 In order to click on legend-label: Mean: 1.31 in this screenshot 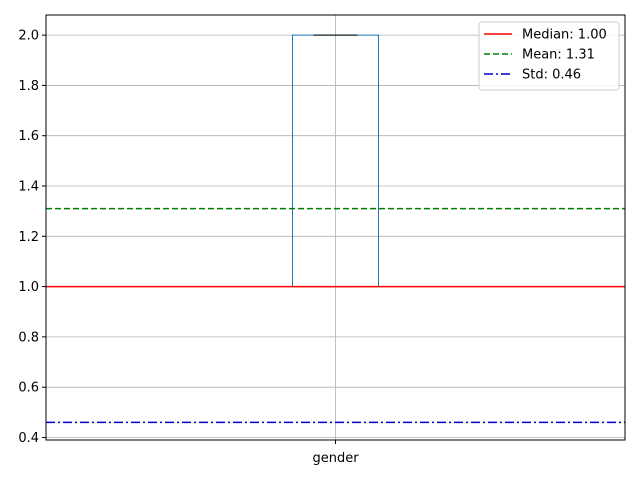, I will do `click(558, 55)`.